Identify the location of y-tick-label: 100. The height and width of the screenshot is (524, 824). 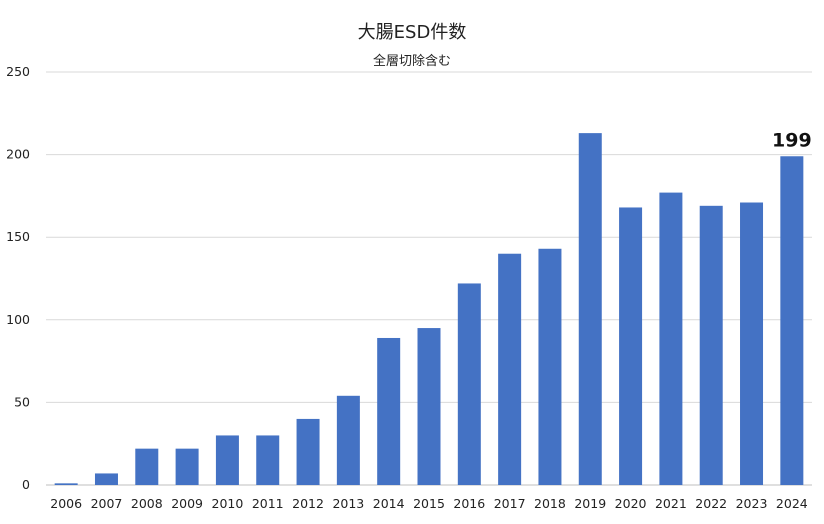
(18, 319).